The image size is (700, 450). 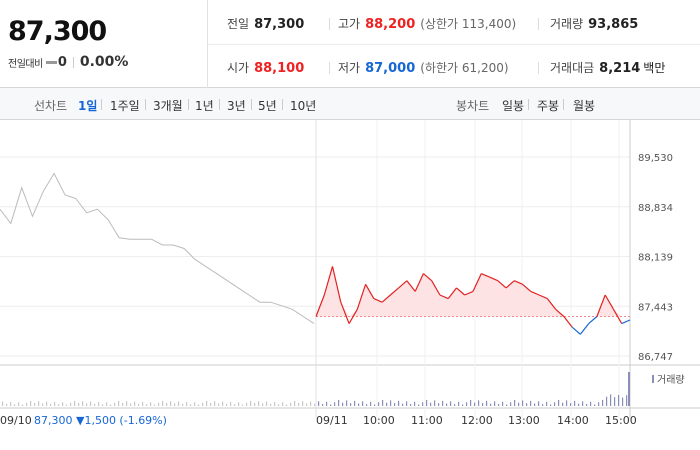 I want to click on tab-1-year: 1년, so click(x=204, y=106).